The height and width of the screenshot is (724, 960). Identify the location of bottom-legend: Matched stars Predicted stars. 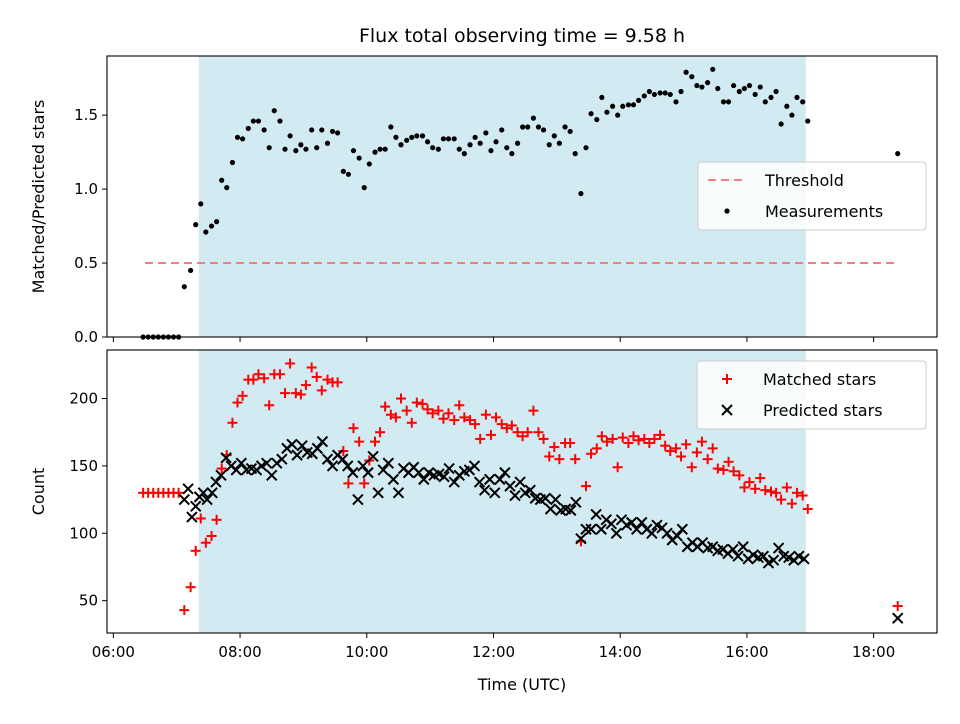
(811, 395).